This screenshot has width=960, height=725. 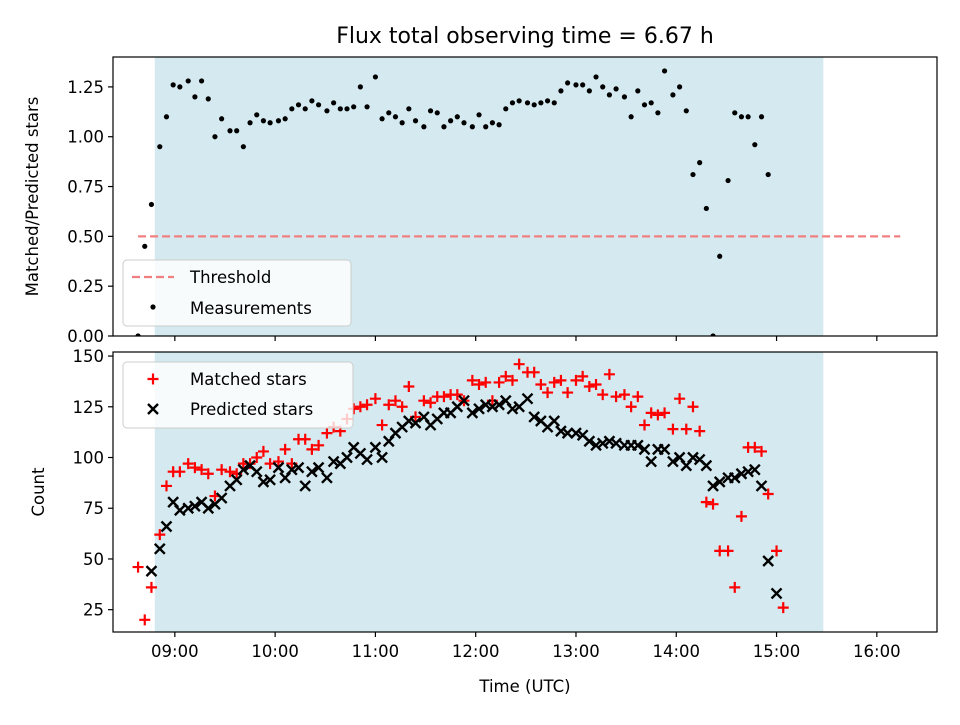 I want to click on ratio-legend: Threshold Measurements, so click(x=237, y=293).